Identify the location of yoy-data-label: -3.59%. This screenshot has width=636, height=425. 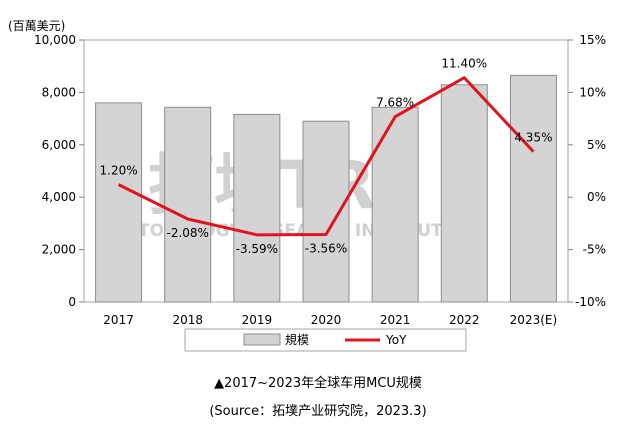
(257, 249).